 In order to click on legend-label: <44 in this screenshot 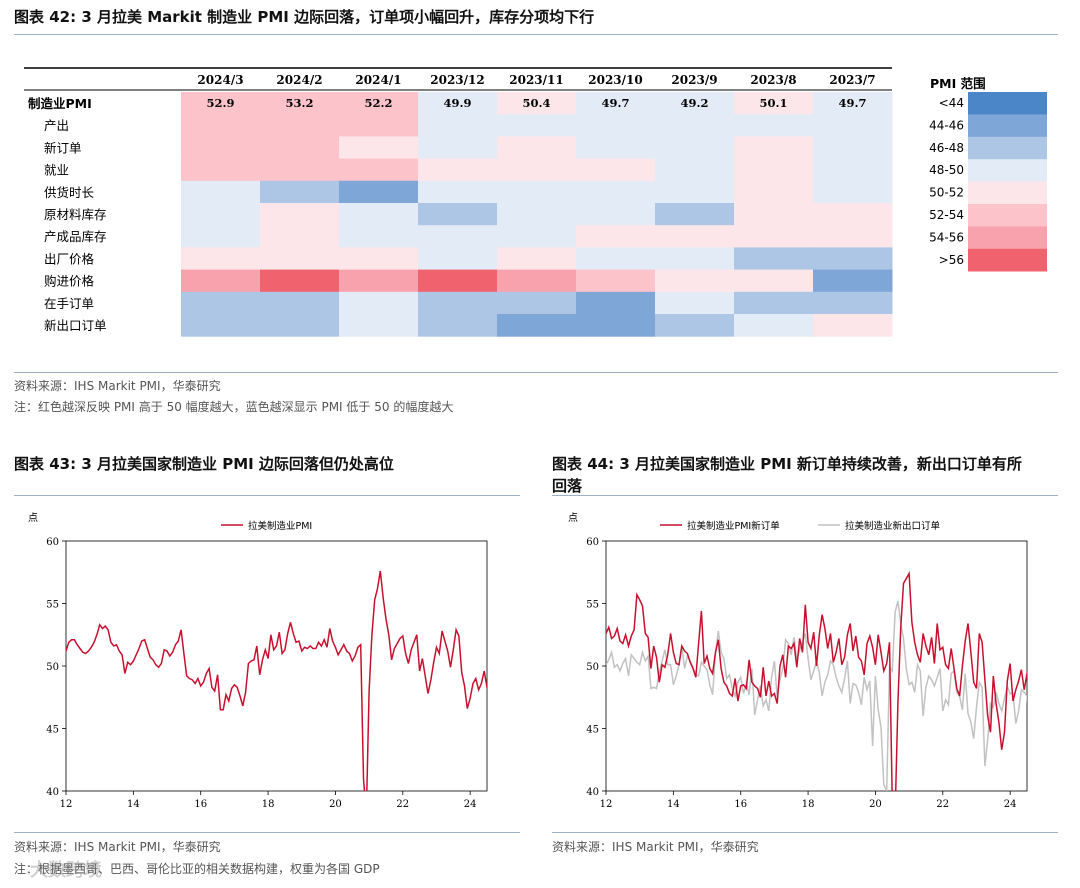, I will do `click(951, 103)`.